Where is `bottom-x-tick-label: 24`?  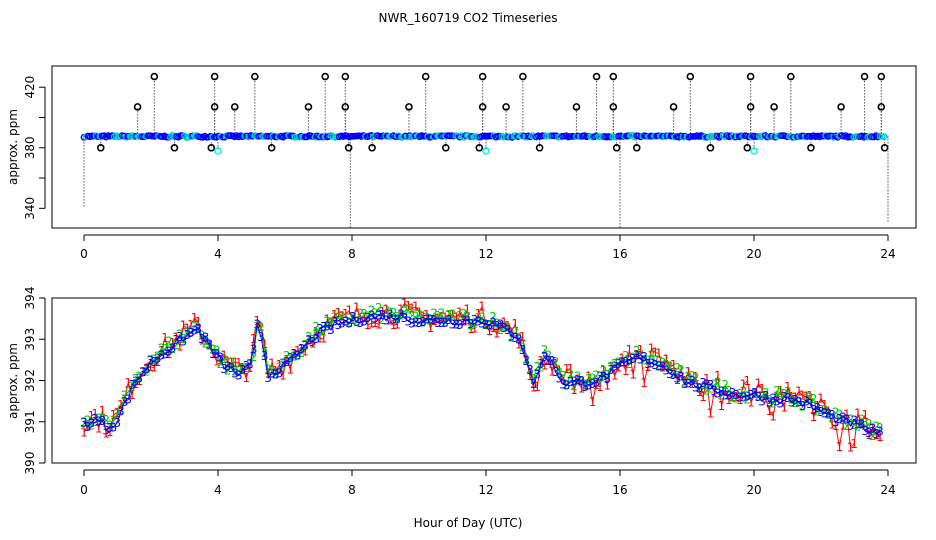 bottom-x-tick-label: 24 is located at coordinates (887, 490).